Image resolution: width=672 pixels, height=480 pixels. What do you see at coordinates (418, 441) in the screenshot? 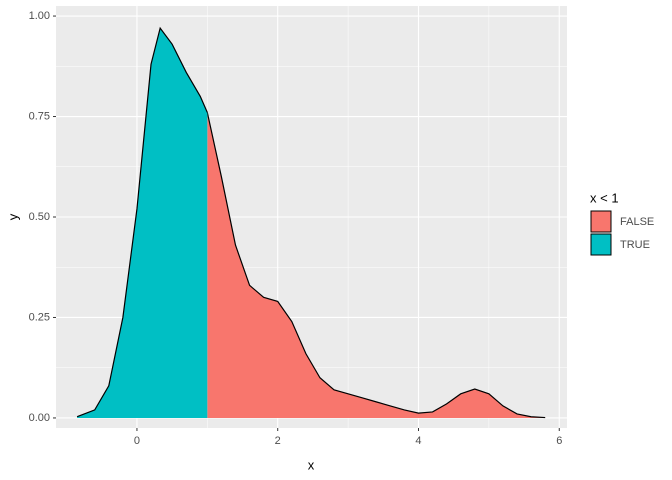
I see `x-tick-label: 4` at bounding box center [418, 441].